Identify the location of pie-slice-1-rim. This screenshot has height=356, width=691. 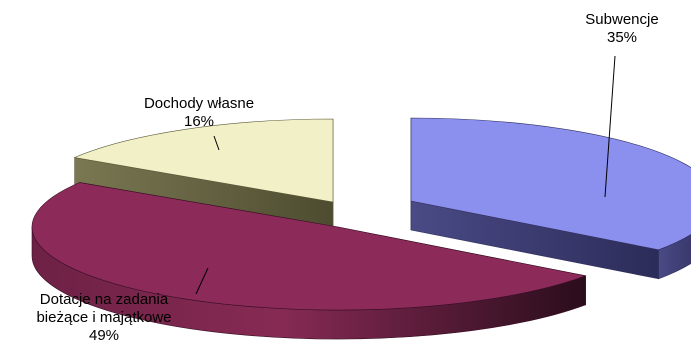
(674, 257).